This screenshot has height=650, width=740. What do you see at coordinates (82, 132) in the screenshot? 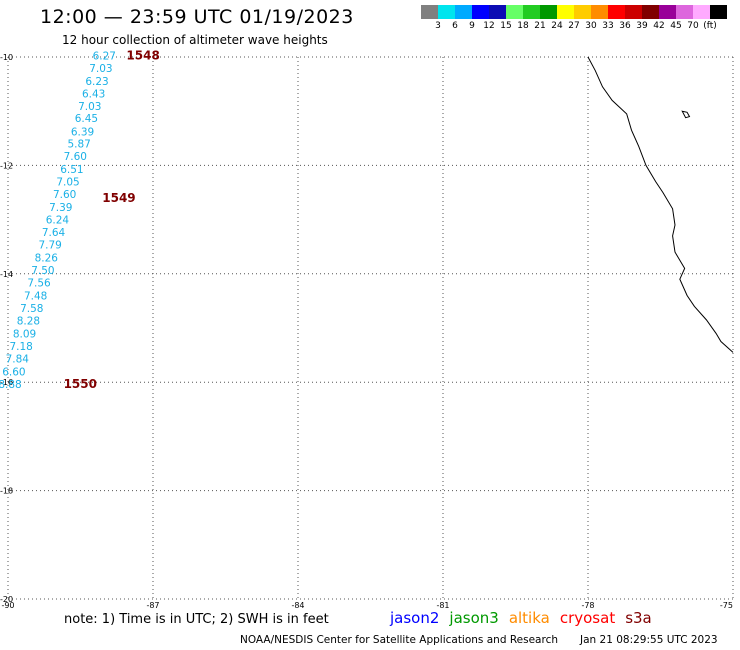
I see `wave-height-value: 6.39` at bounding box center [82, 132].